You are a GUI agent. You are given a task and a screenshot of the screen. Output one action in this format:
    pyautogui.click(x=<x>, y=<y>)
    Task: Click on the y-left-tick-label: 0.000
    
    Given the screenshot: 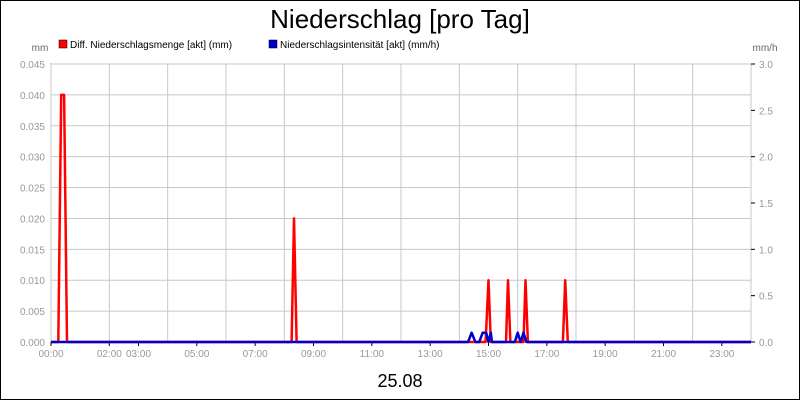 What is the action you would take?
    pyautogui.click(x=32, y=343)
    